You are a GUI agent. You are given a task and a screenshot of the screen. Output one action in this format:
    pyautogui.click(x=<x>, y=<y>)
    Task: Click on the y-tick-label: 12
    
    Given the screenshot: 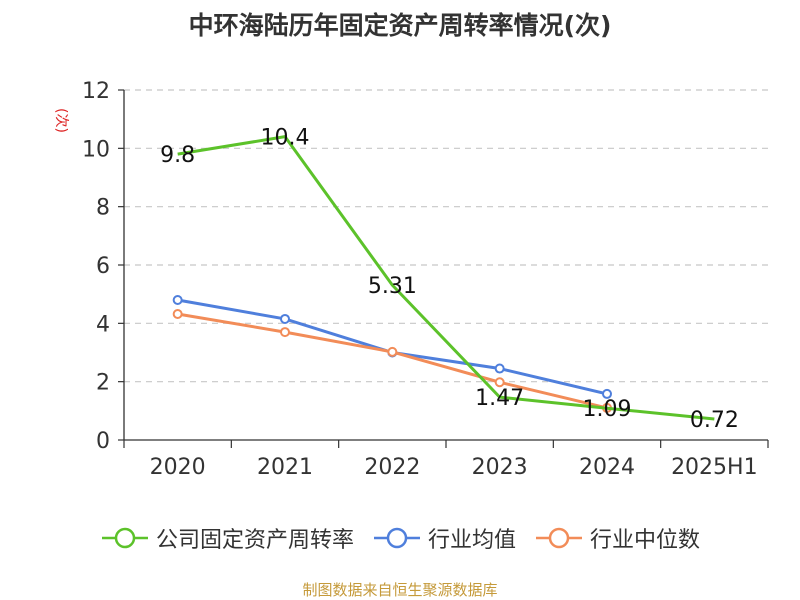 What is the action you would take?
    pyautogui.click(x=96, y=91)
    